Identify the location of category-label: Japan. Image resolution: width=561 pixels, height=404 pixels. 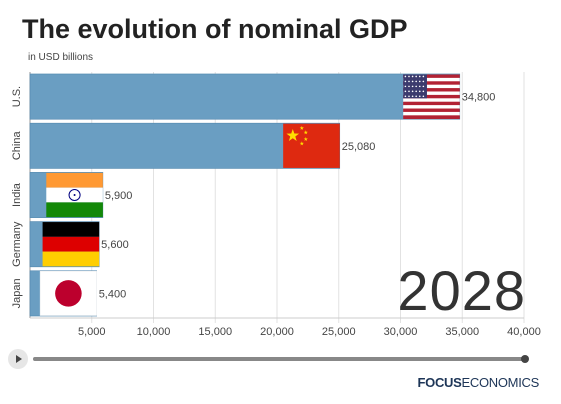
(17, 293).